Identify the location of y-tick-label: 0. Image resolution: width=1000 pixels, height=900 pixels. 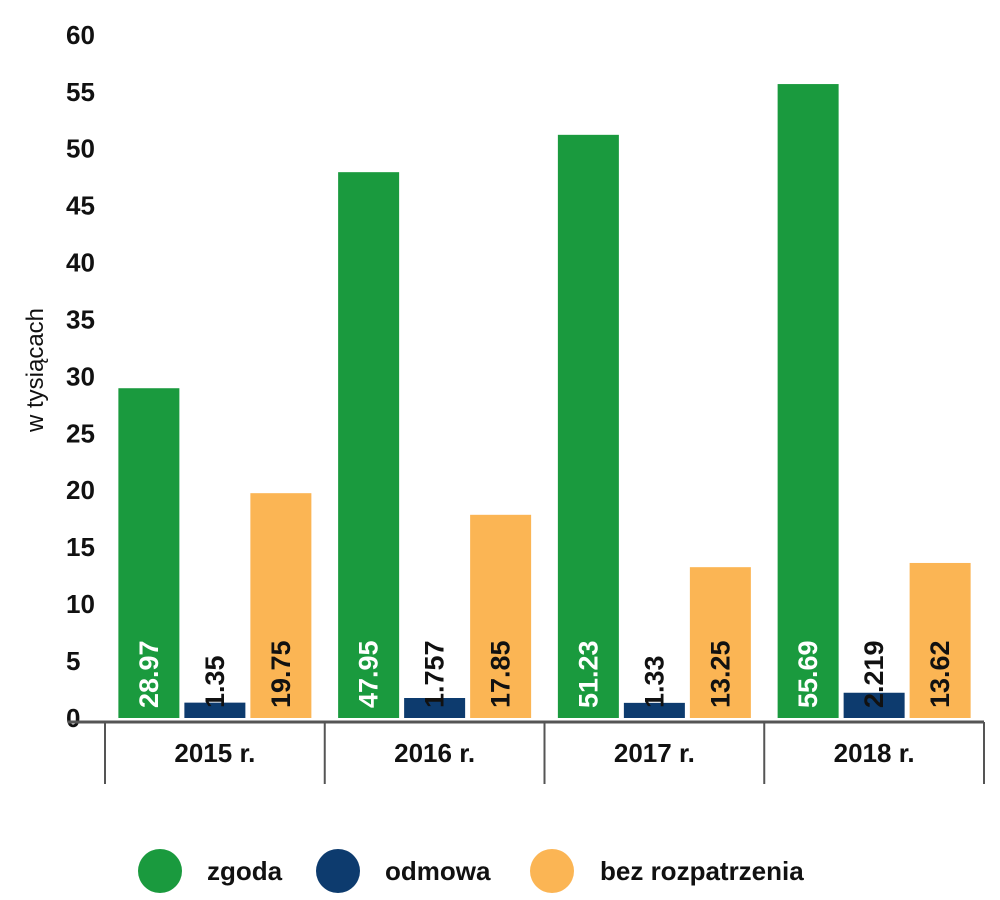
(73, 718).